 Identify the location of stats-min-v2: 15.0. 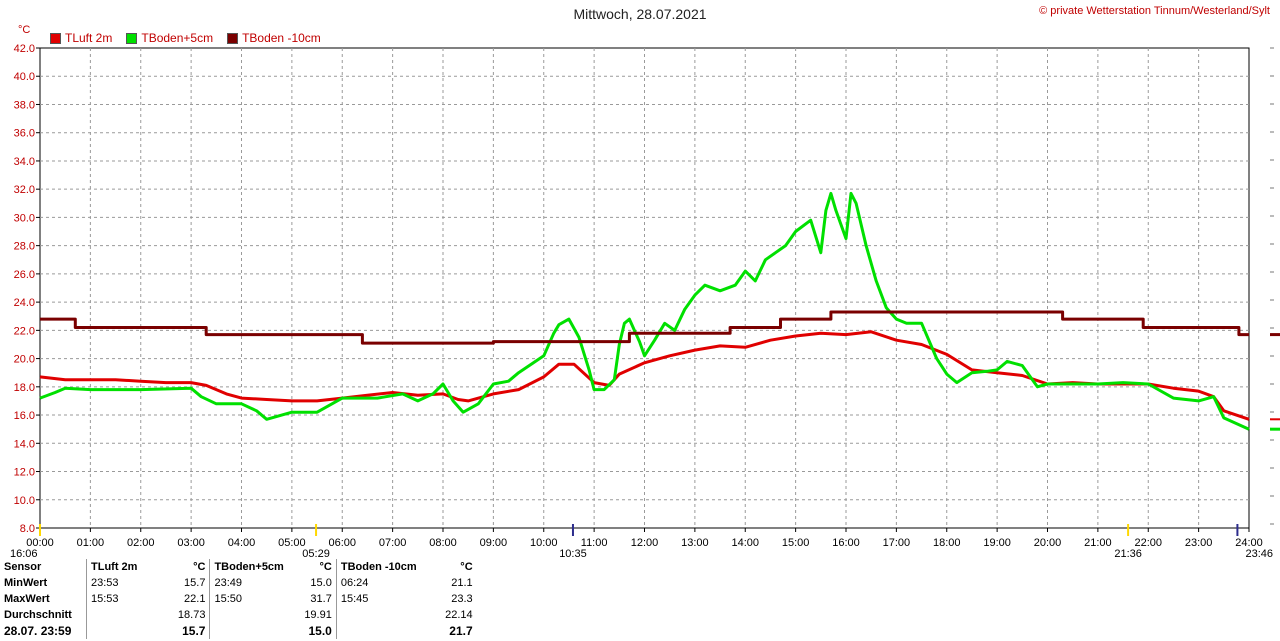
(321, 583).